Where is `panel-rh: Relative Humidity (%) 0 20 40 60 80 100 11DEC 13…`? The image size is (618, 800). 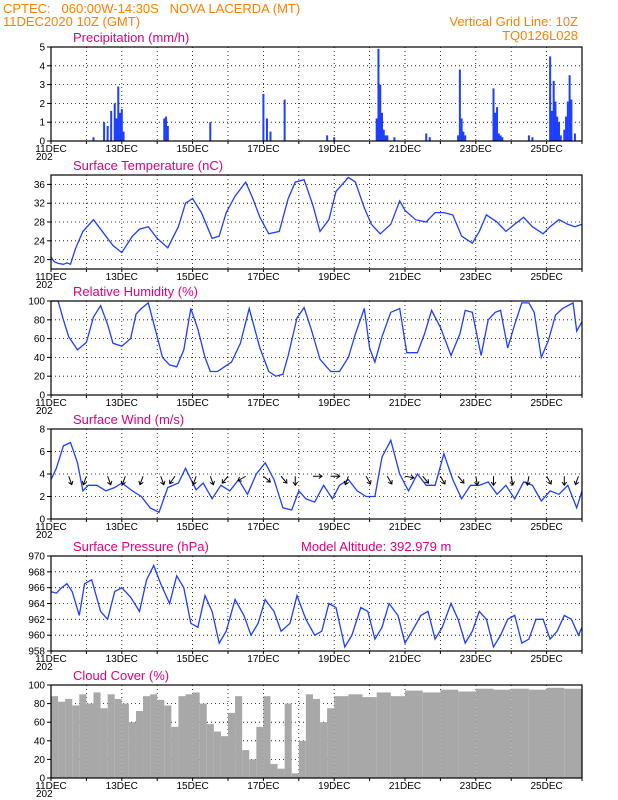 panel-rh: Relative Humidity (%) 0 20 40 60 80 100 11DEC 13… is located at coordinates (305, 350).